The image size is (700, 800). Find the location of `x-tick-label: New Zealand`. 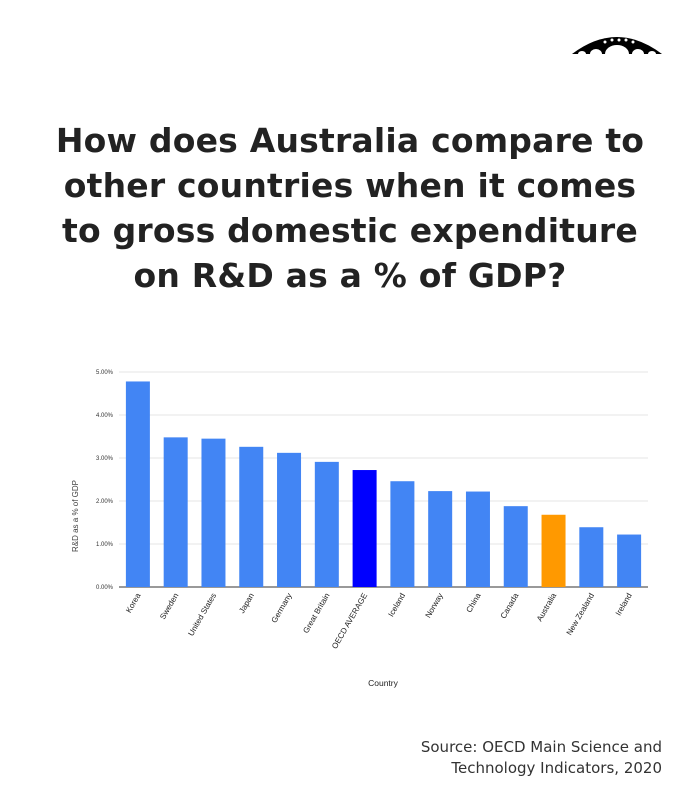

x-tick-label: New Zealand is located at coordinates (580, 614).